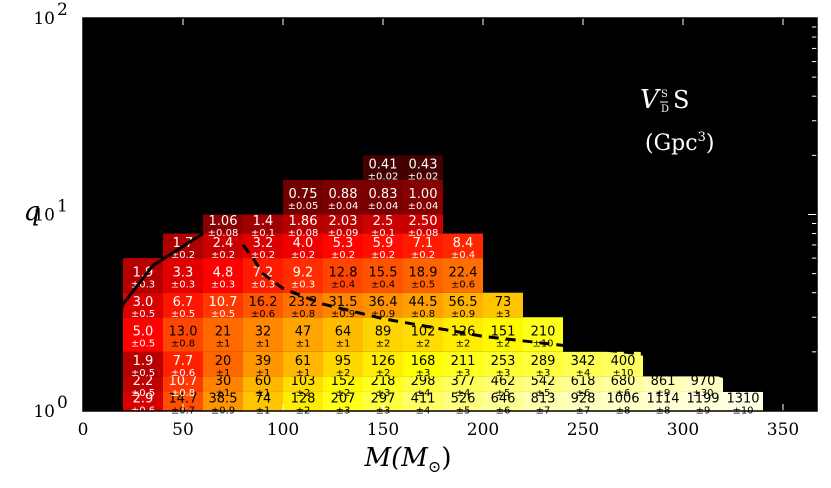  What do you see at coordinates (263, 221) in the screenshot?
I see `cell-value-label: 1.4` at bounding box center [263, 221].